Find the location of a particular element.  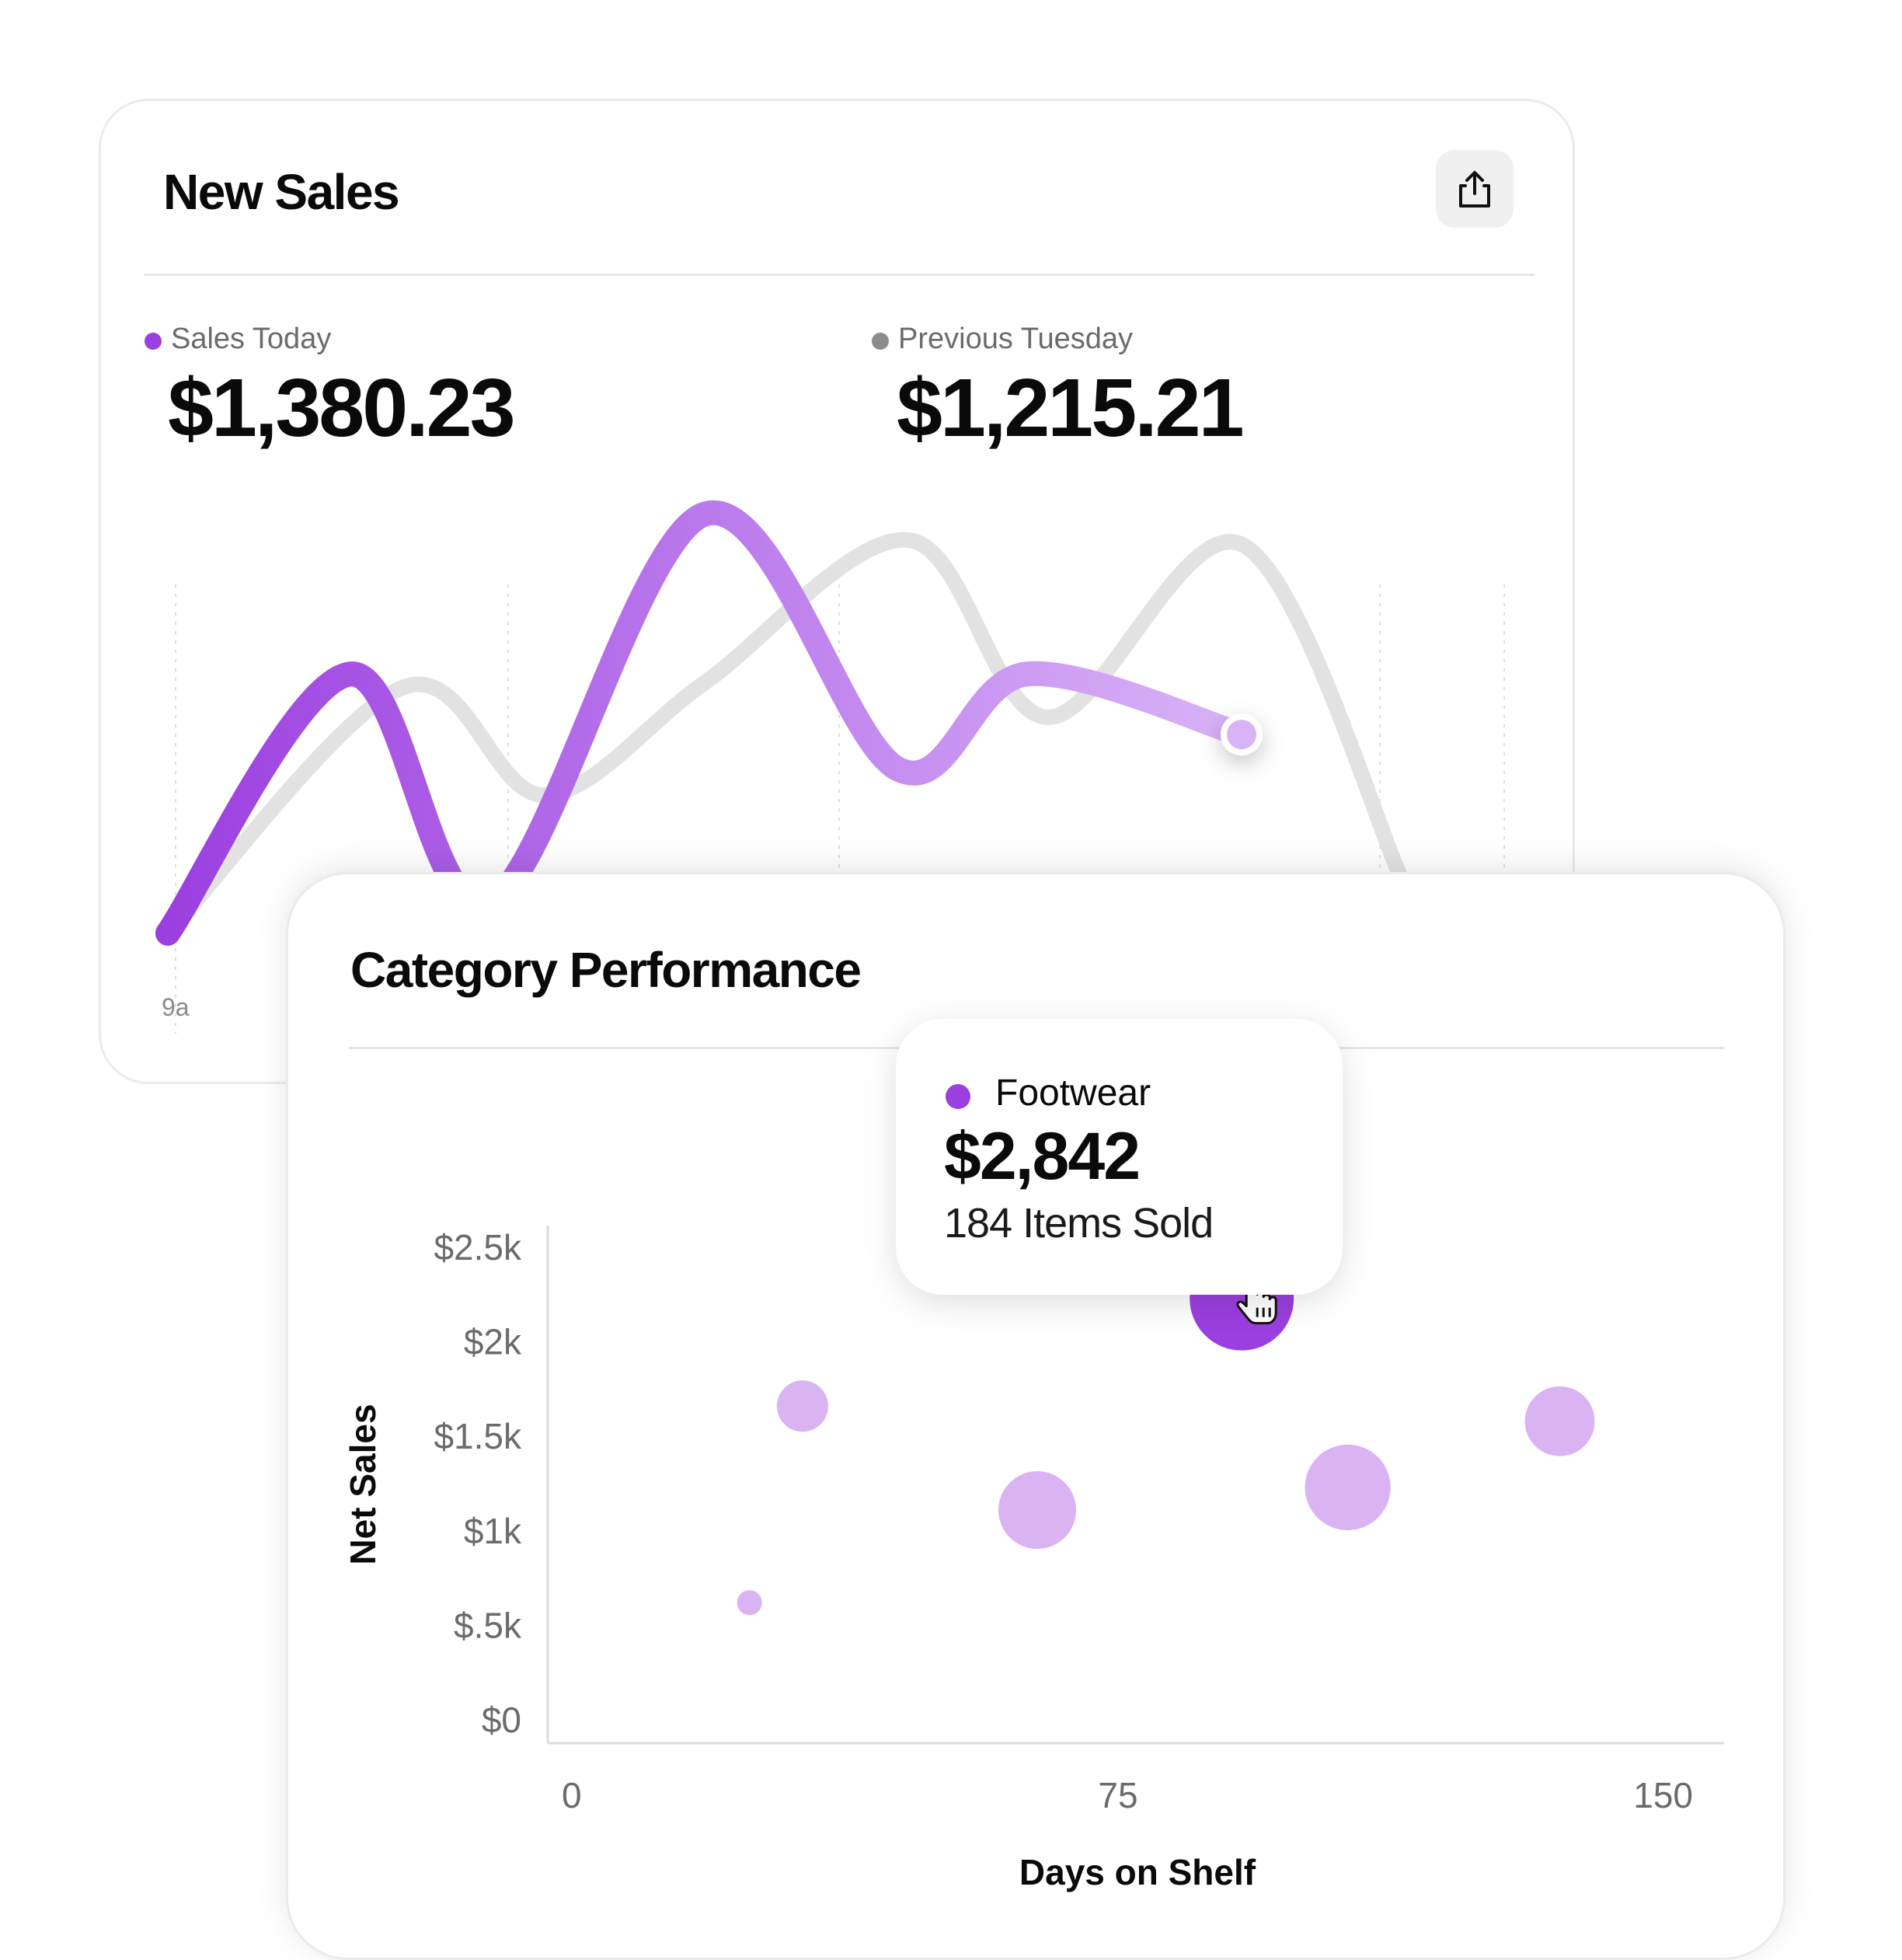

y-tick-label: $0 is located at coordinates (501, 1720).